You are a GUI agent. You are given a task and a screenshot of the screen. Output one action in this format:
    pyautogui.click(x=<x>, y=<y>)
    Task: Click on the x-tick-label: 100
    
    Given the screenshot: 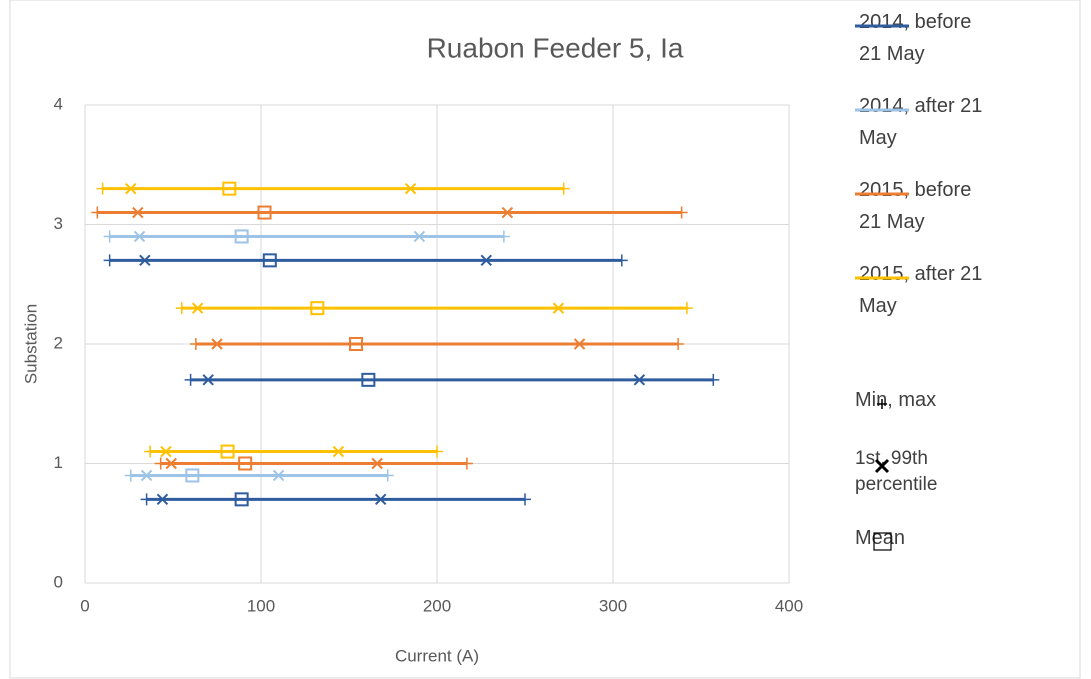 What is the action you would take?
    pyautogui.click(x=261, y=605)
    